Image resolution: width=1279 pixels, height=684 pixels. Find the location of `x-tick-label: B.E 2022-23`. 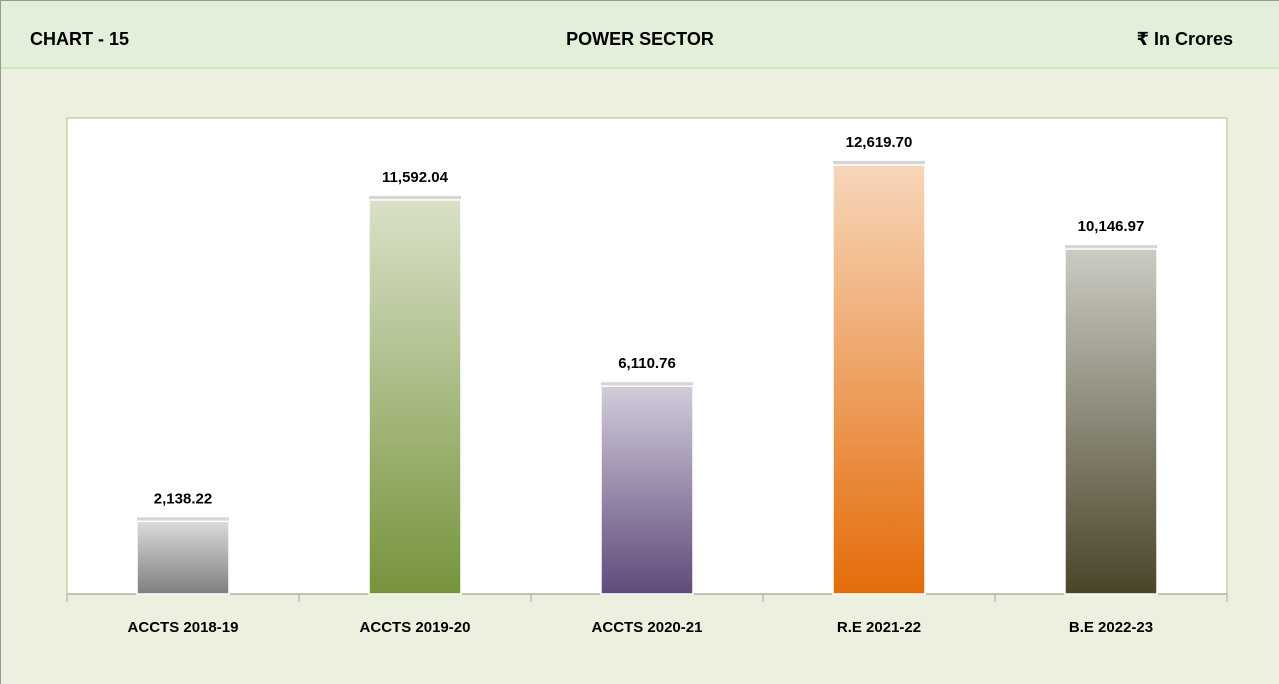

x-tick-label: B.E 2022-23 is located at coordinates (1111, 627).